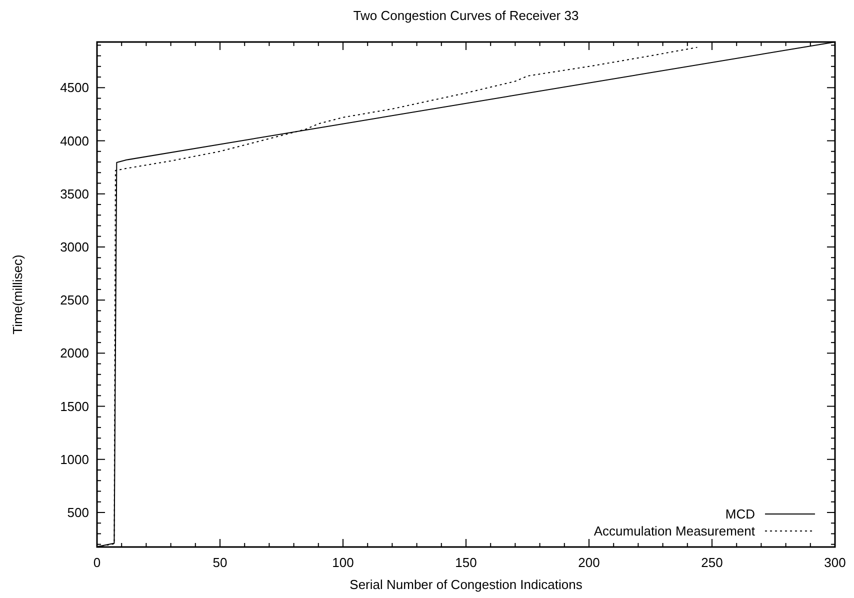 The image size is (854, 598). What do you see at coordinates (74, 88) in the screenshot?
I see `y-tick-label: 4500` at bounding box center [74, 88].